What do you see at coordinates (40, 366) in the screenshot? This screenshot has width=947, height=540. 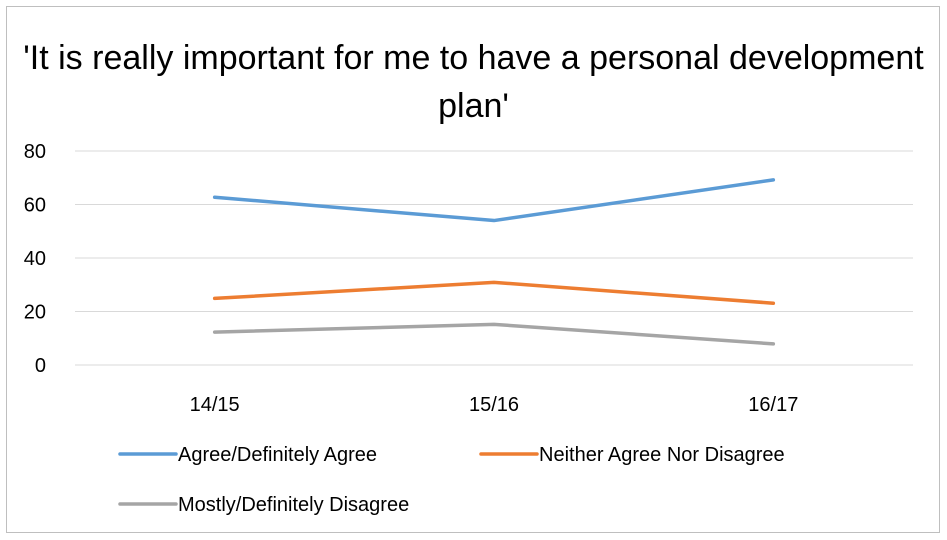 I see `y-tick-label: 0` at bounding box center [40, 366].